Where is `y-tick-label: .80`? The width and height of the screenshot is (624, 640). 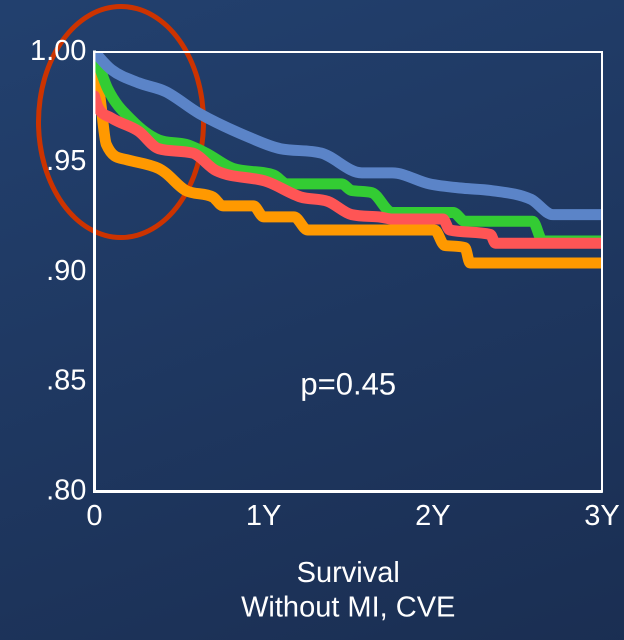 y-tick-label: .80 is located at coordinates (66, 490).